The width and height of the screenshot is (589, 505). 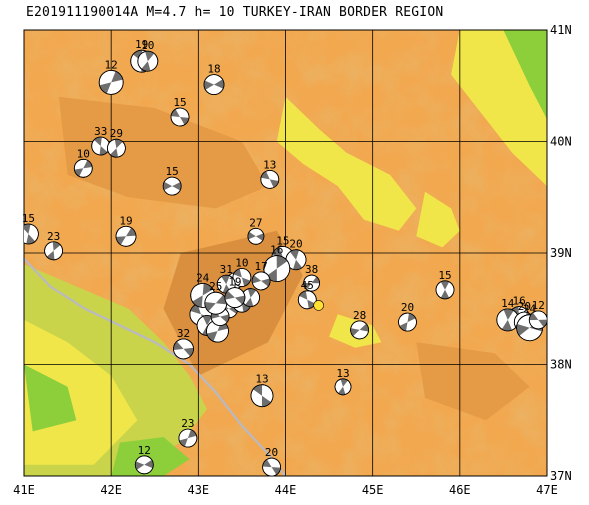 I want to click on lon-tick-label: 46E, so click(x=460, y=490).